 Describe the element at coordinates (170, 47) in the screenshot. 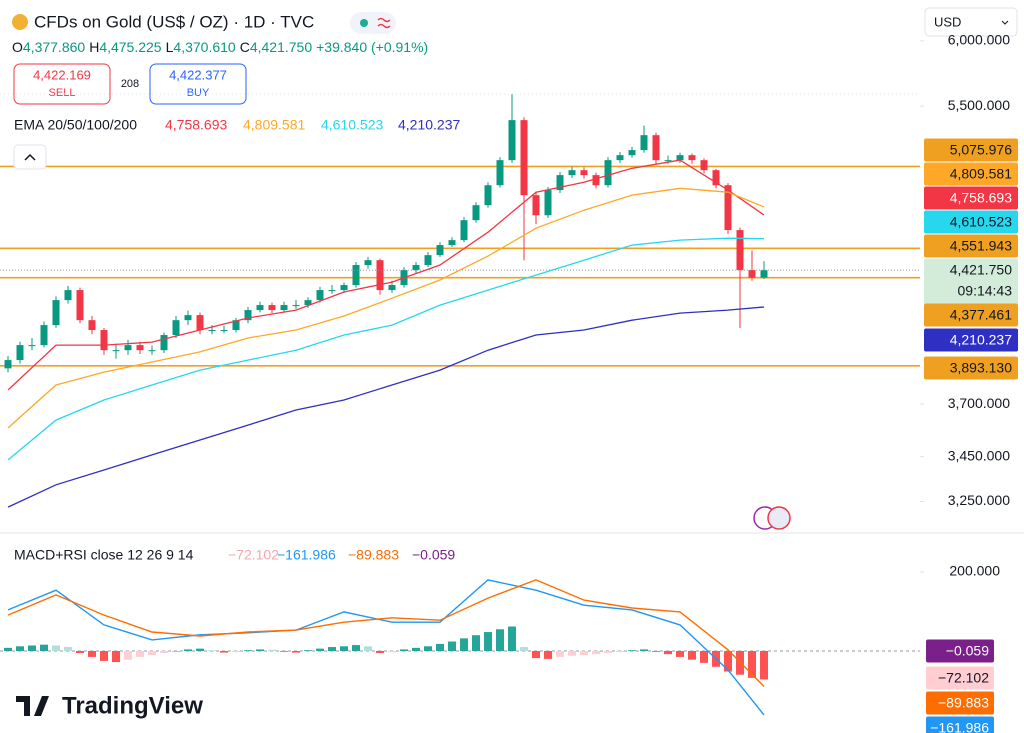

I see `ohlc-key: L` at that location.